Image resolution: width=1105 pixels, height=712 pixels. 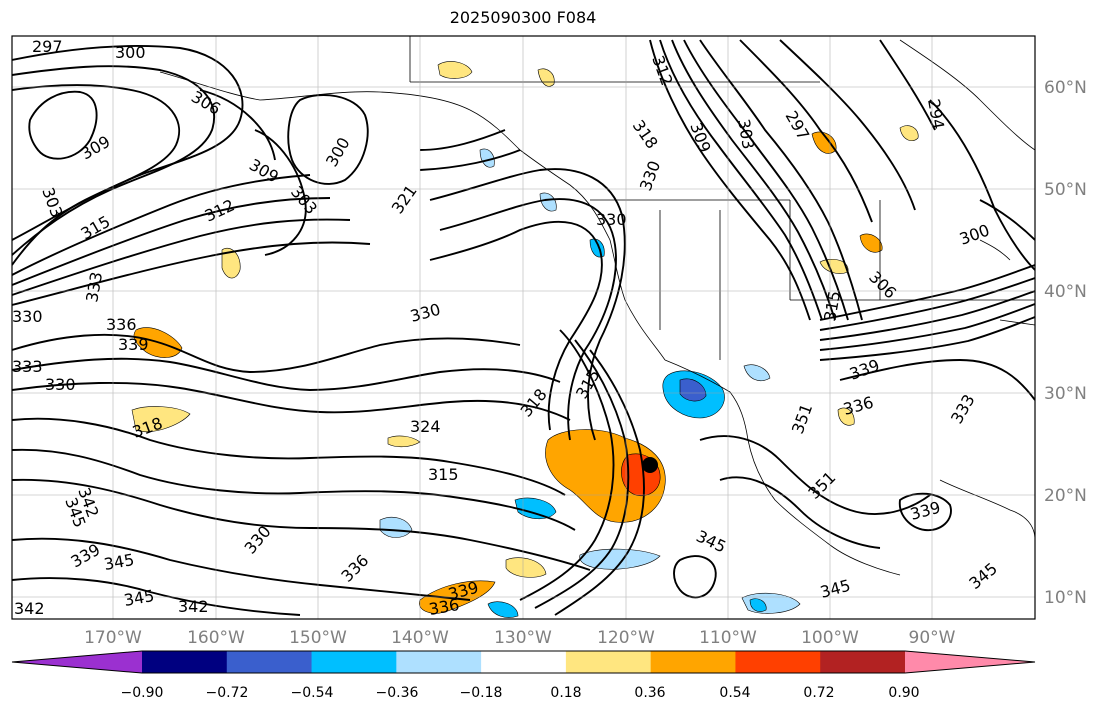 I want to click on colorbar-tick-label: −0.72, so click(x=227, y=693).